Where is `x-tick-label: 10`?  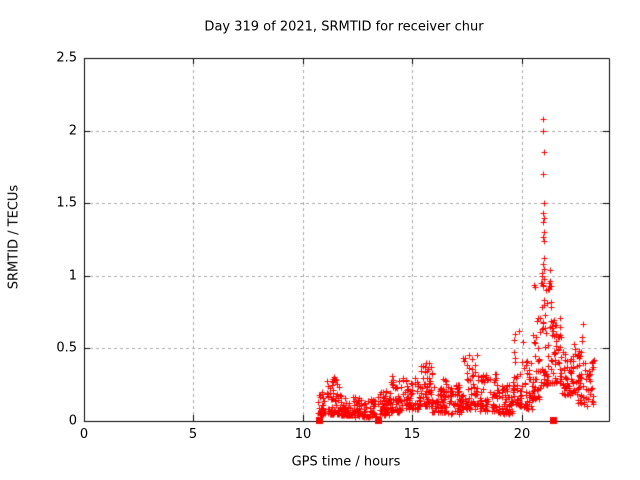
x-tick-label: 10 is located at coordinates (303, 434).